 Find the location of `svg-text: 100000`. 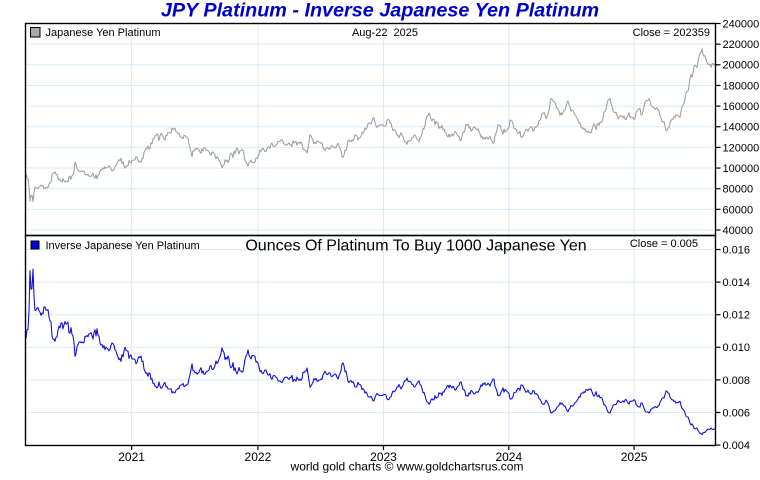

svg-text: 100000 is located at coordinates (741, 169).